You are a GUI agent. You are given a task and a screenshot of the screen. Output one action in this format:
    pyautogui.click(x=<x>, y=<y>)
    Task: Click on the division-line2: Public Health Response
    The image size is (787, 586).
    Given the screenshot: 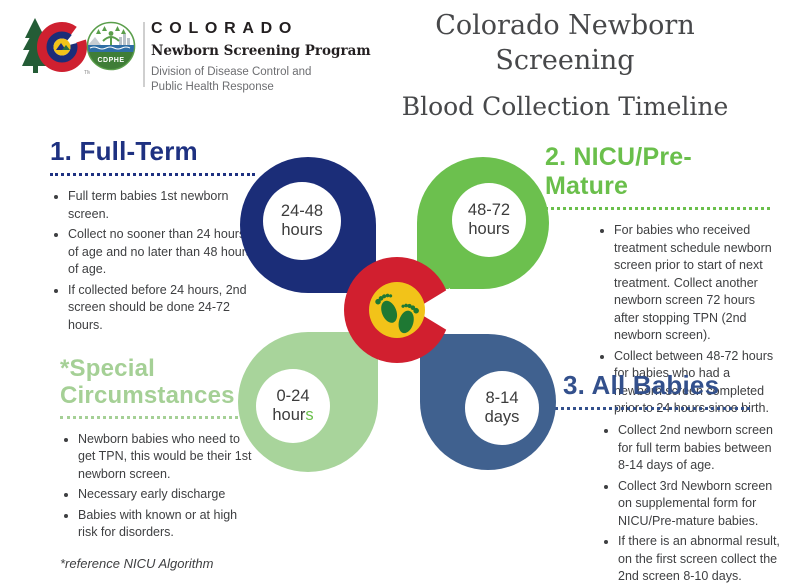 What is the action you would take?
    pyautogui.click(x=212, y=86)
    